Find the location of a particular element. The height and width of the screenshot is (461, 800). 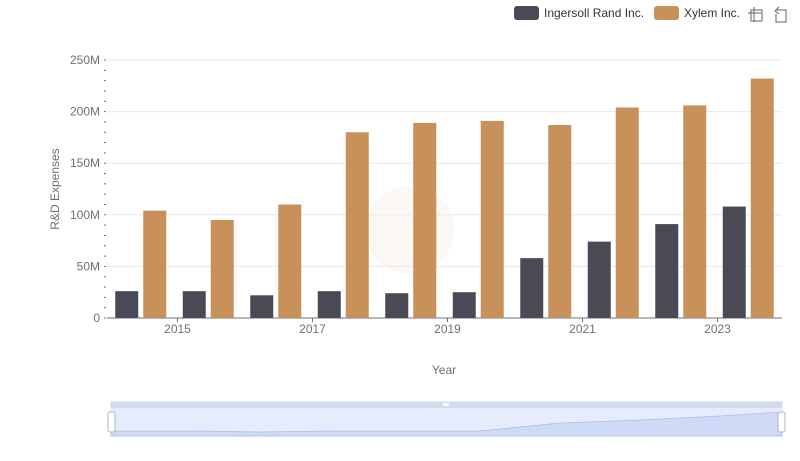

bar-ingersoll-2020 is located at coordinates (532, 288).